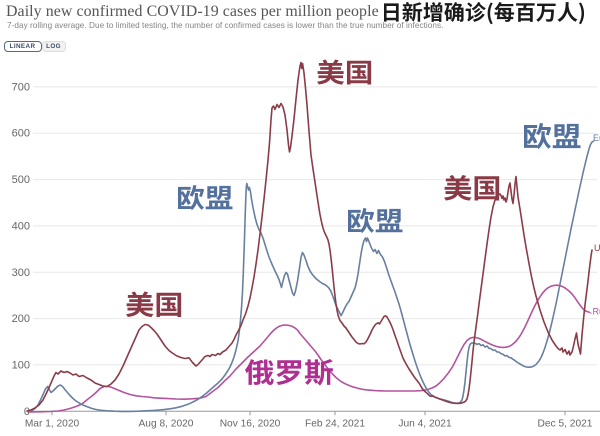 Image resolution: width=600 pixels, height=436 pixels. What do you see at coordinates (596, 138) in the screenshot?
I see `svg-text: Europea` at bounding box center [596, 138].